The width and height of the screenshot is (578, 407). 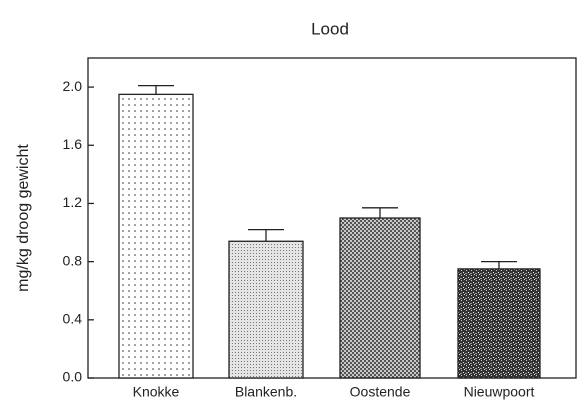 I want to click on x-tick-label: Knokke, so click(x=156, y=392).